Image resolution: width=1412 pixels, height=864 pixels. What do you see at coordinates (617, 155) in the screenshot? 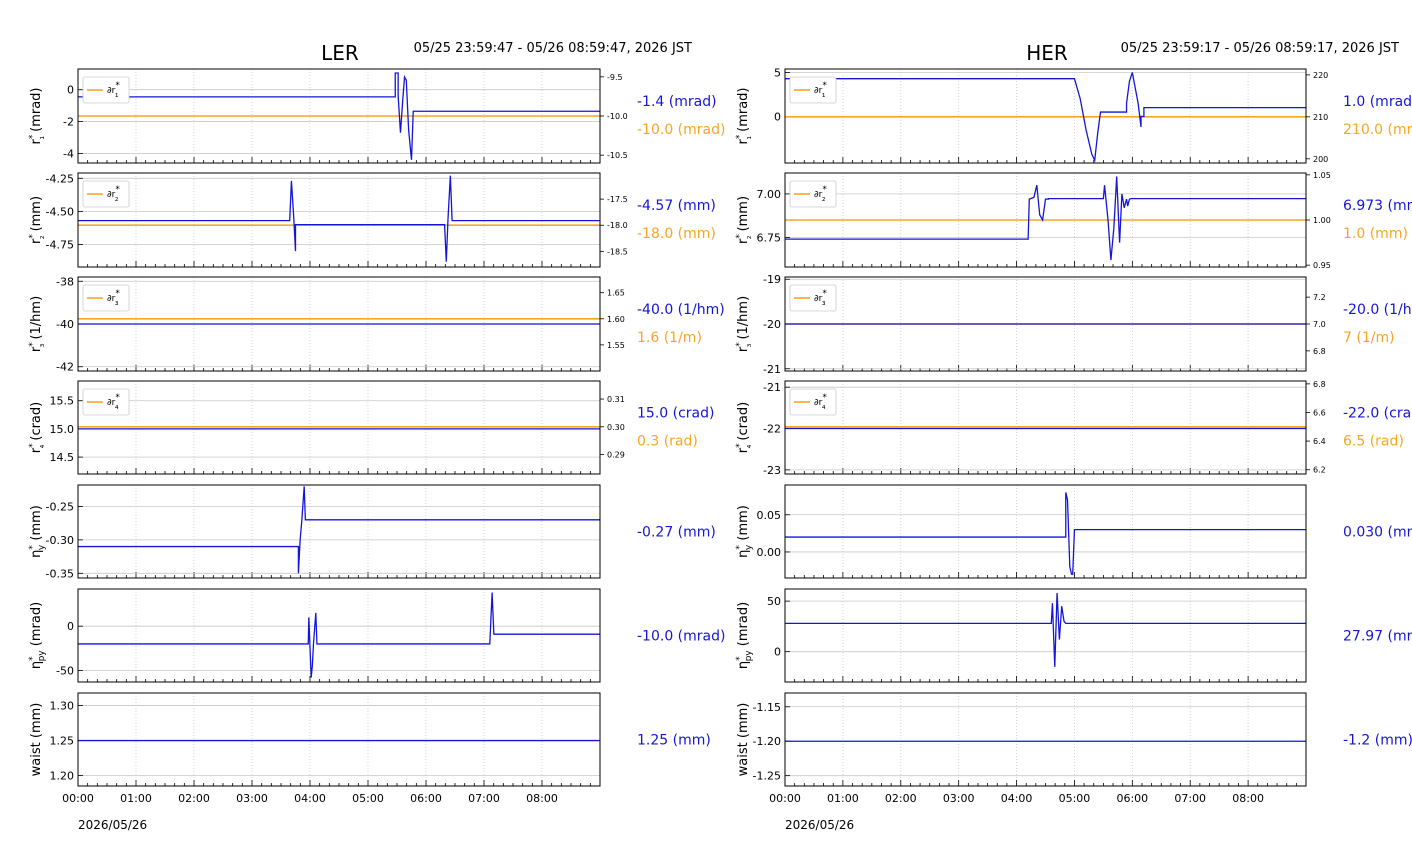
I see `ler-panel-1-y2tick-label: -10.5` at bounding box center [617, 155].